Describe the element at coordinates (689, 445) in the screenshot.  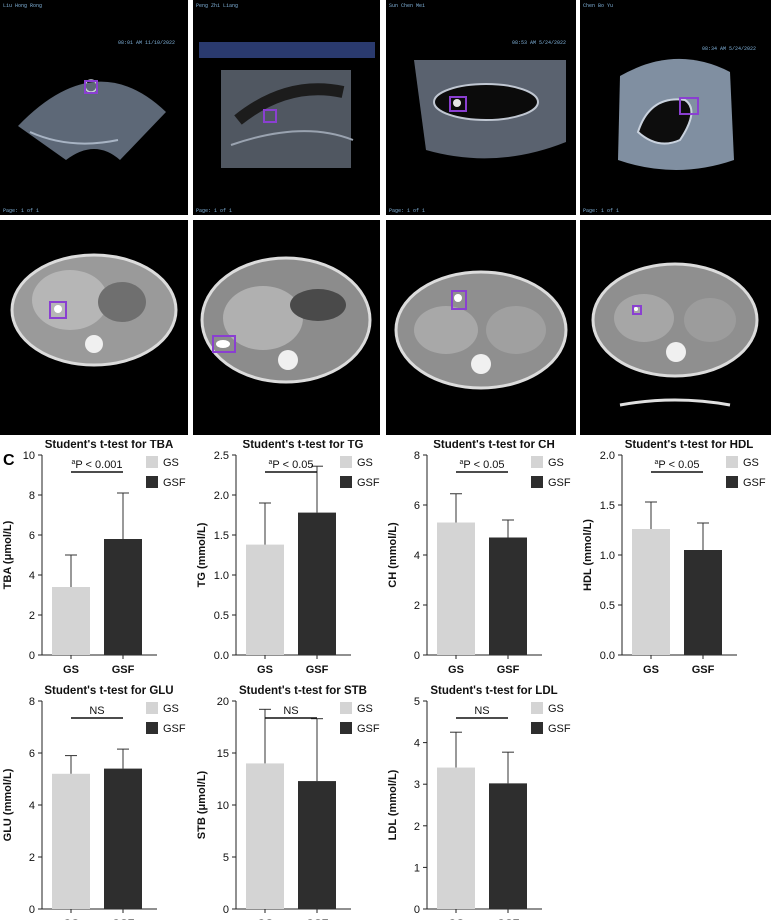
I see `chart-title: Student's t-test for HDL` at that location.